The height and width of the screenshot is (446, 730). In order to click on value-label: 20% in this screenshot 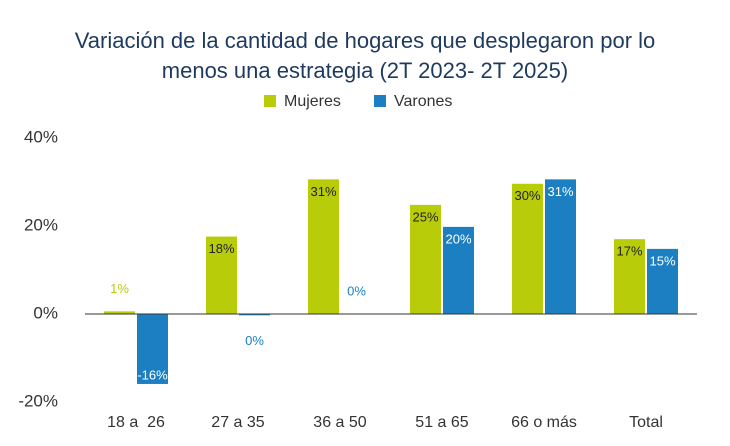, I will do `click(458, 238)`.